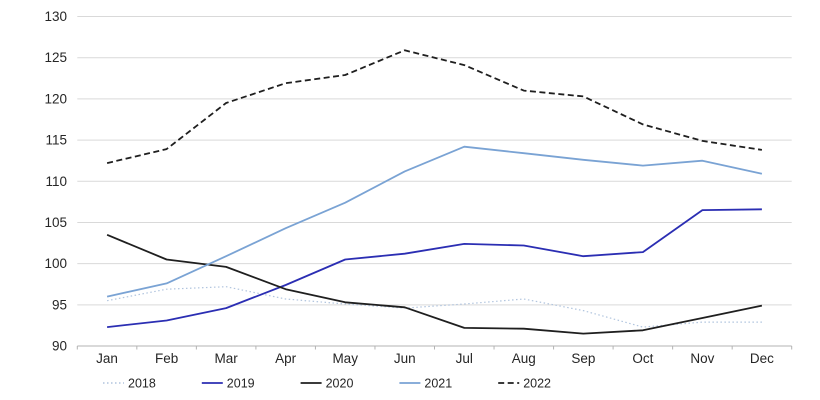 Image resolution: width=820 pixels, height=400 pixels. I want to click on legend-label: 2019, so click(241, 384).